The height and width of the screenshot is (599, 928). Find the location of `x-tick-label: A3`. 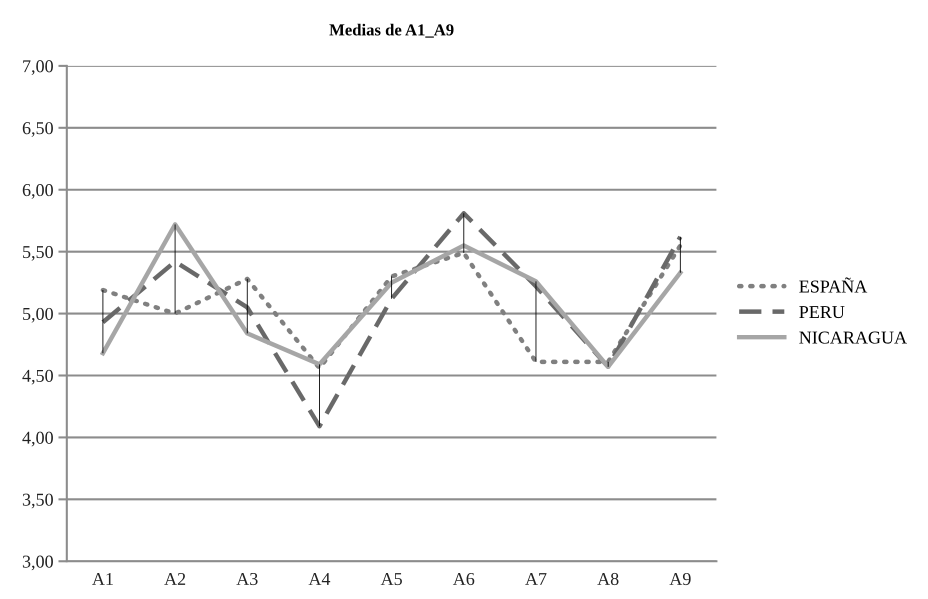

x-tick-label: A3 is located at coordinates (247, 579).